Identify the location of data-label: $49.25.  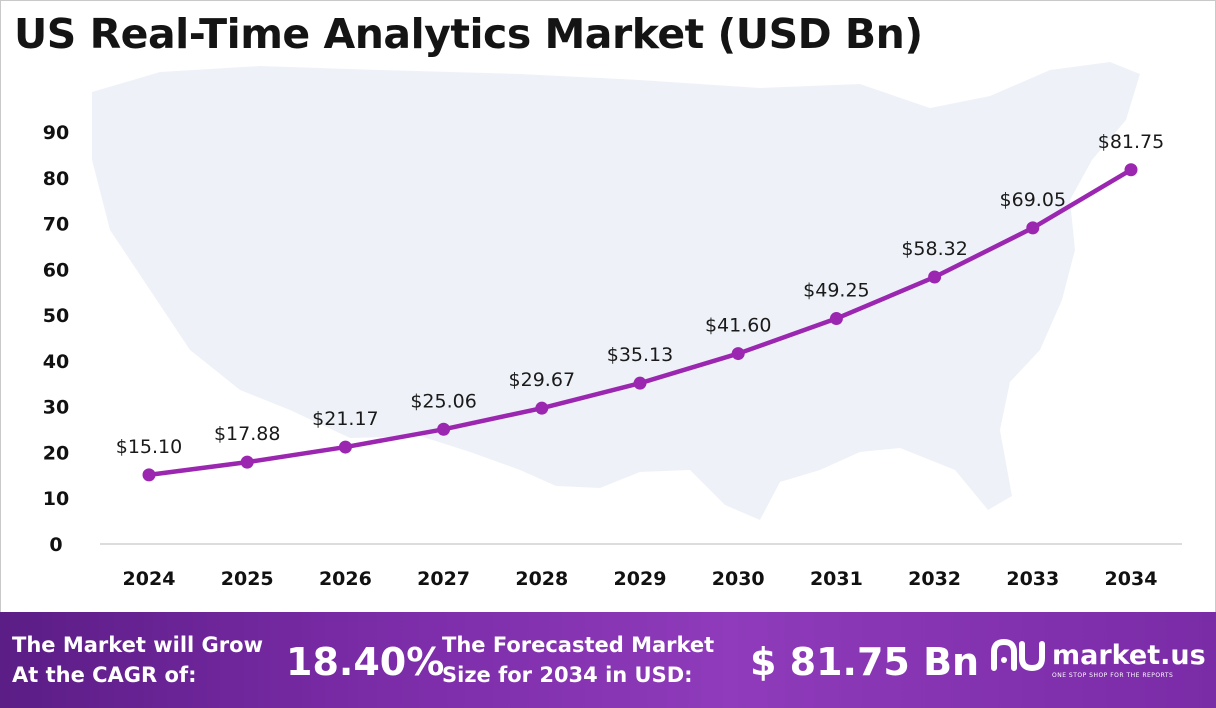
(836, 291).